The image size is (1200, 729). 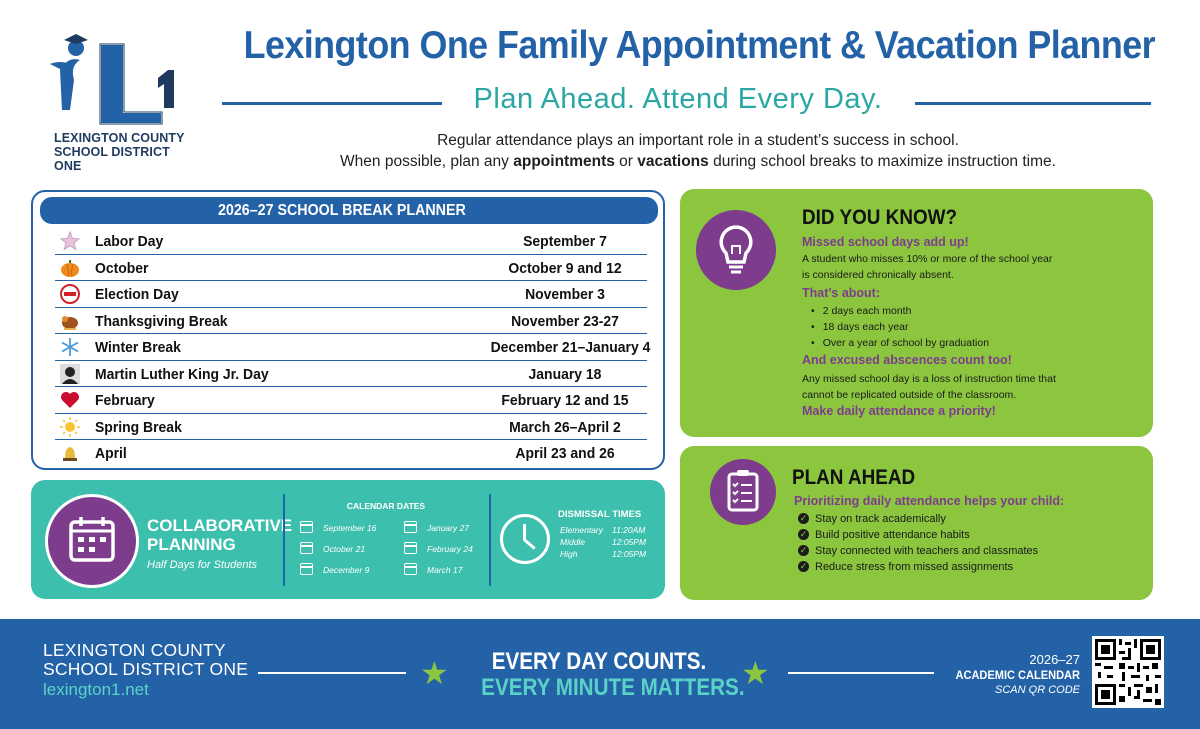 I want to click on break-row-winter-break: Winter Break December 21–January 4, so click(x=353, y=347).